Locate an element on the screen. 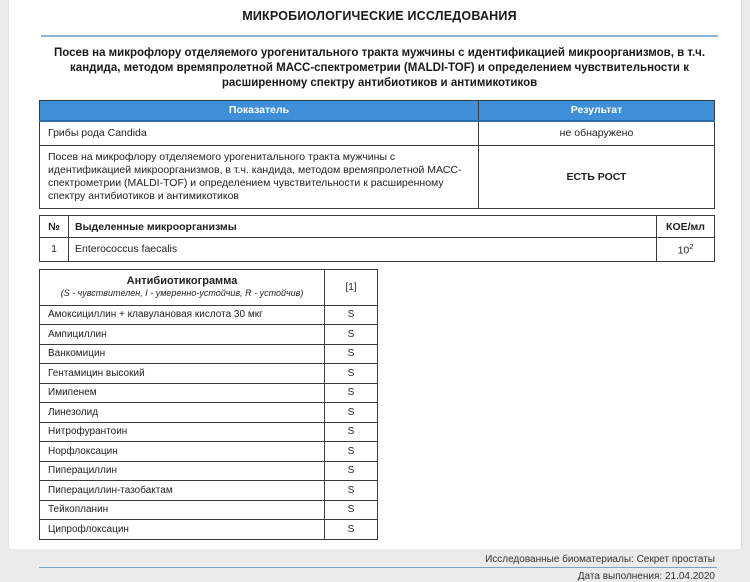 The height and width of the screenshot is (582, 750). organisms-header-row: № Выделенные микроорганизмы КОЕ/мл is located at coordinates (377, 226).